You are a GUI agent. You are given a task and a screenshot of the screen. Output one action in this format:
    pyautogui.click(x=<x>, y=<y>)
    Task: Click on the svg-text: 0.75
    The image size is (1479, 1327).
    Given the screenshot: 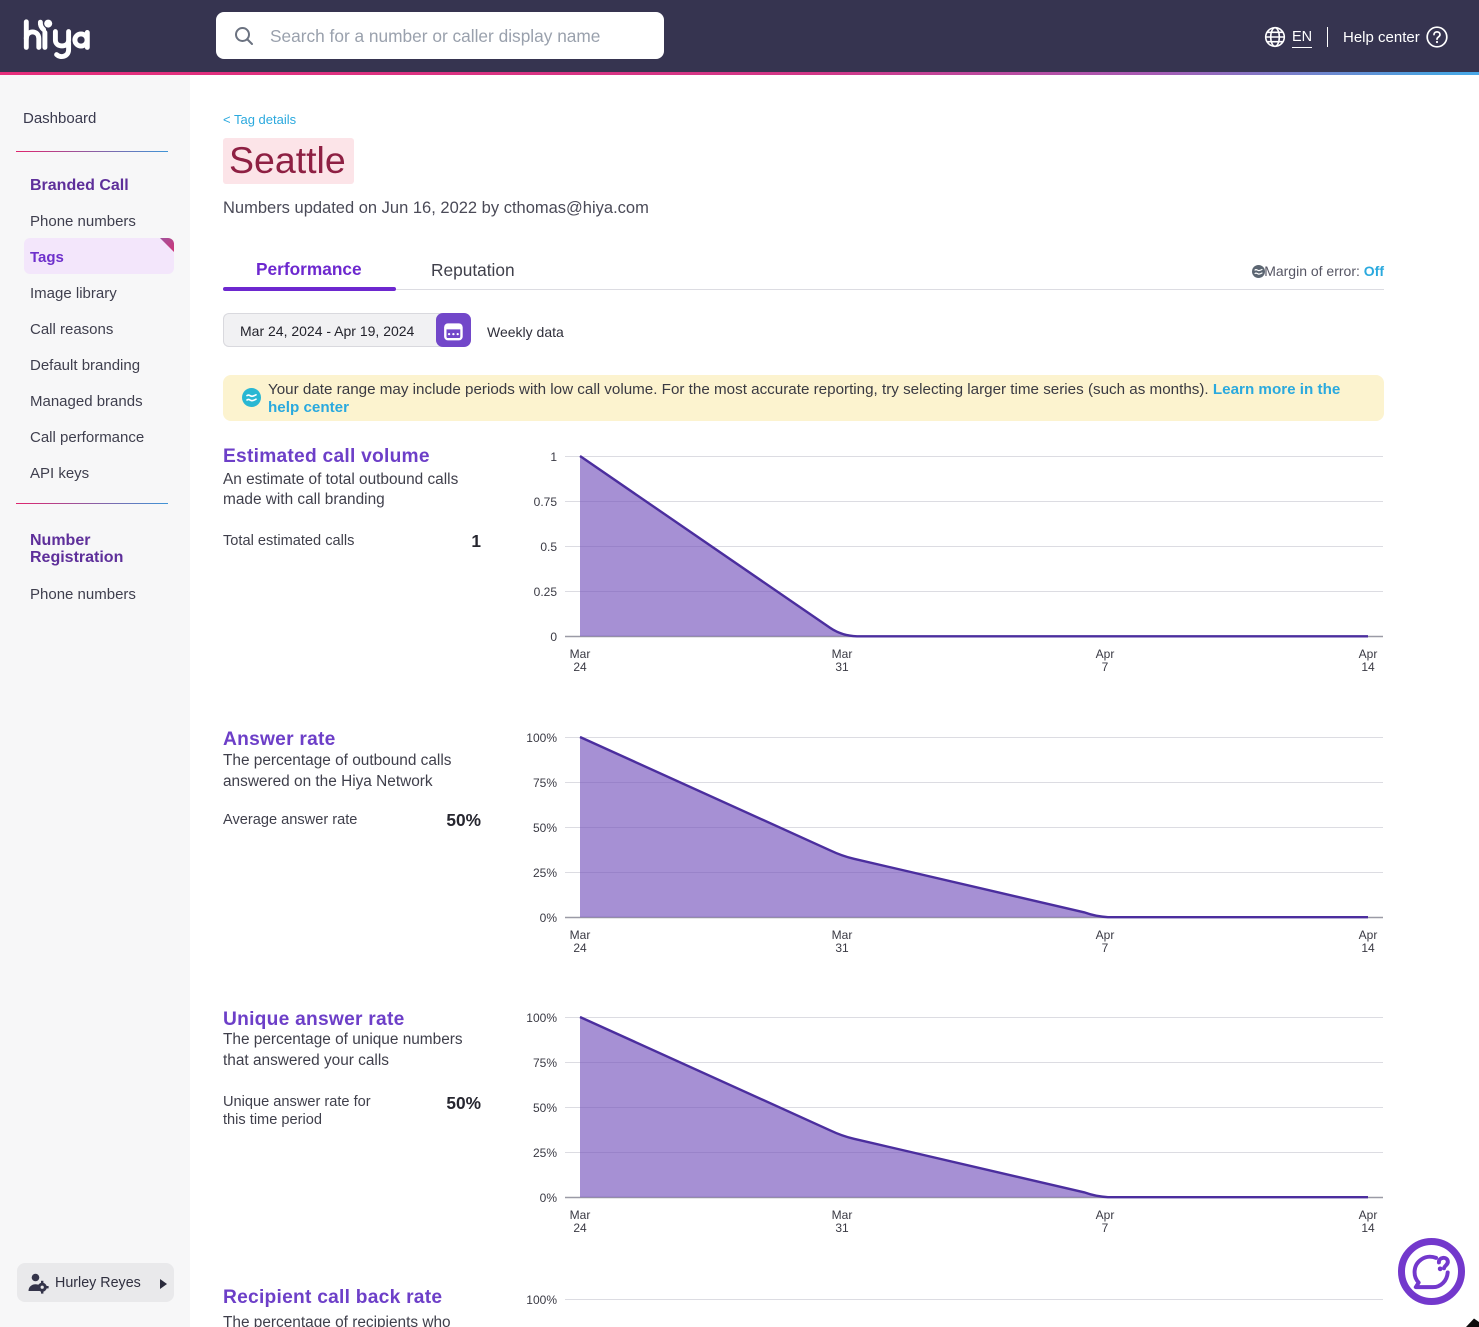 What is the action you would take?
    pyautogui.click(x=546, y=502)
    